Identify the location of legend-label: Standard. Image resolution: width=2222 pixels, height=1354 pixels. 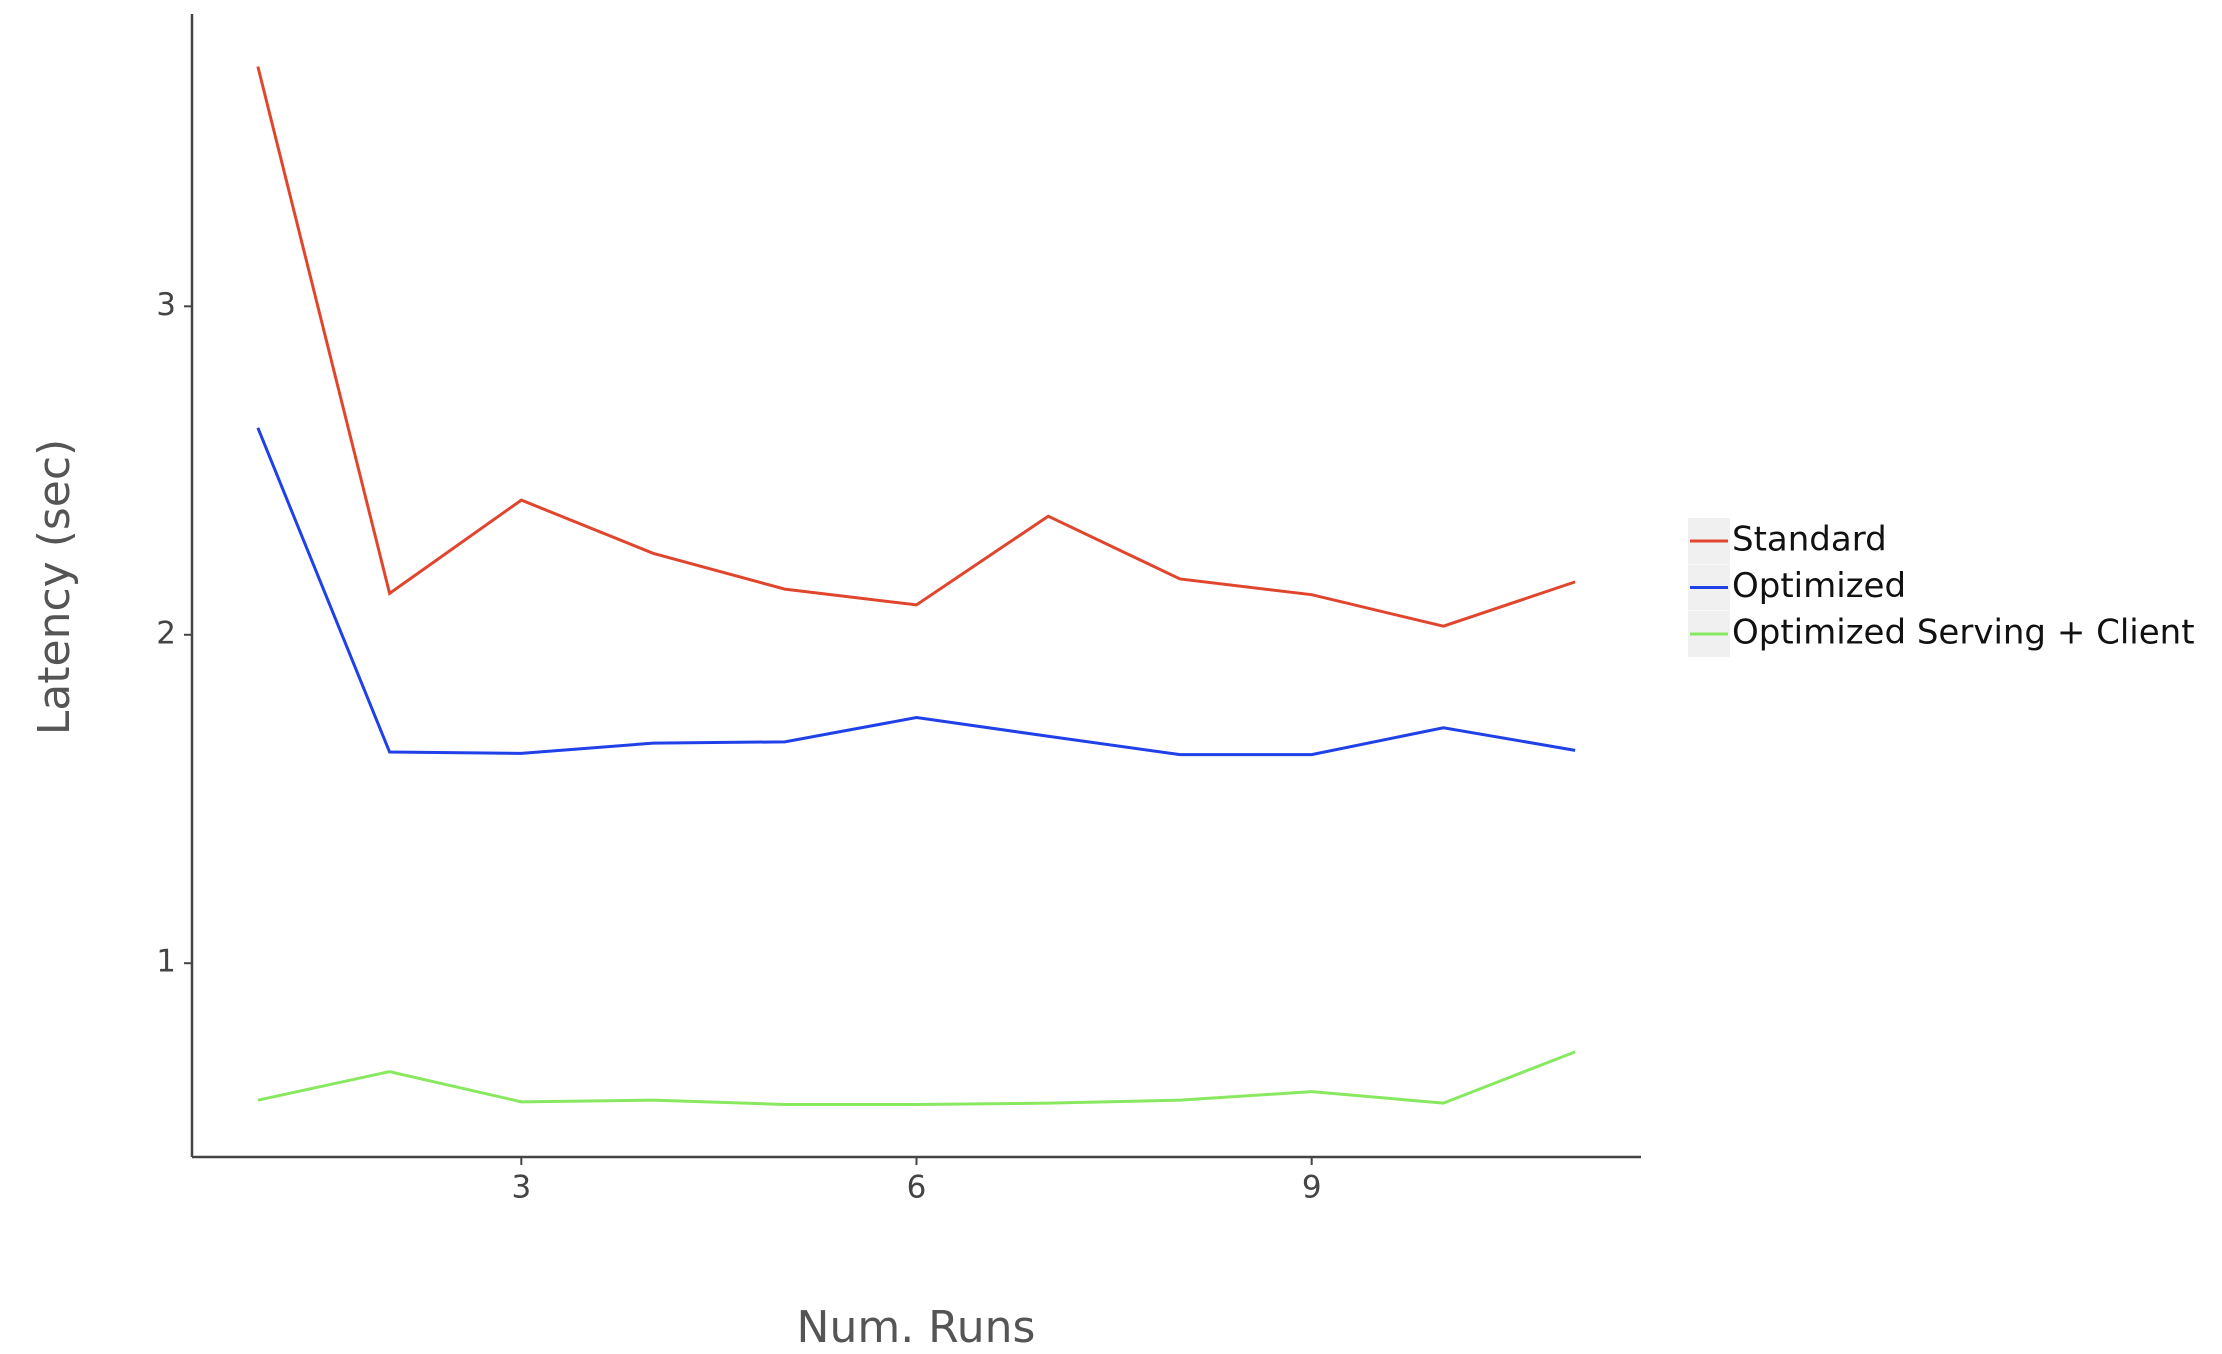
(1809, 540).